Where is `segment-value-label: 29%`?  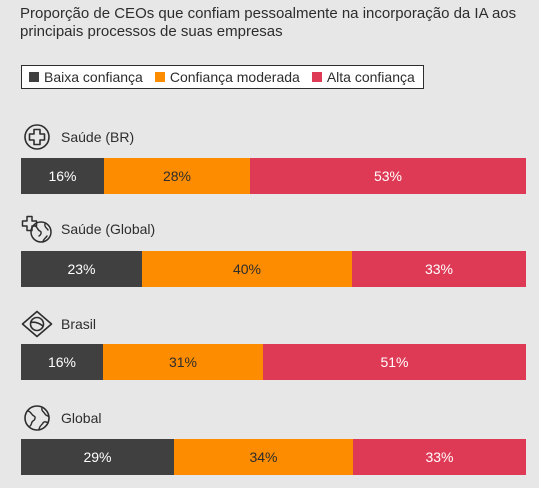
segment-value-label: 29% is located at coordinates (97, 457).